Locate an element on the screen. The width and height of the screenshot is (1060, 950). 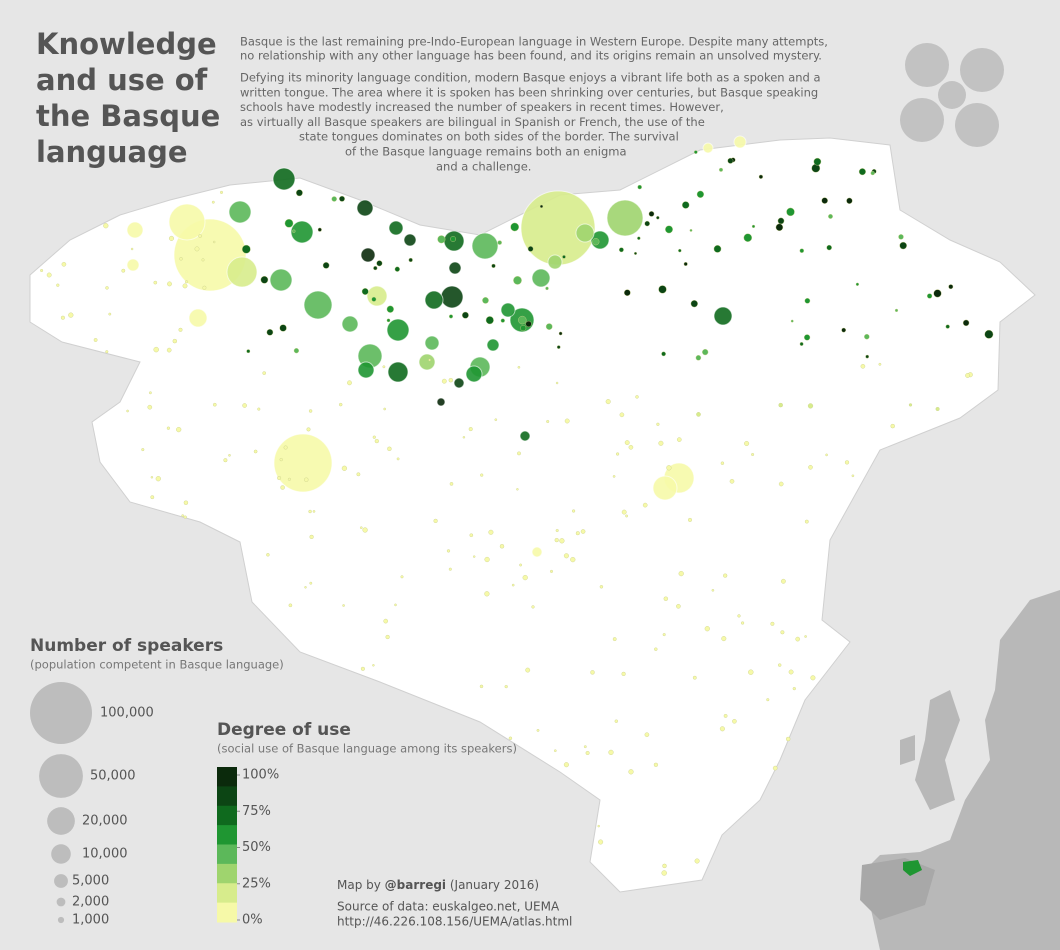
size-legend-label: 10,000 is located at coordinates (105, 854).